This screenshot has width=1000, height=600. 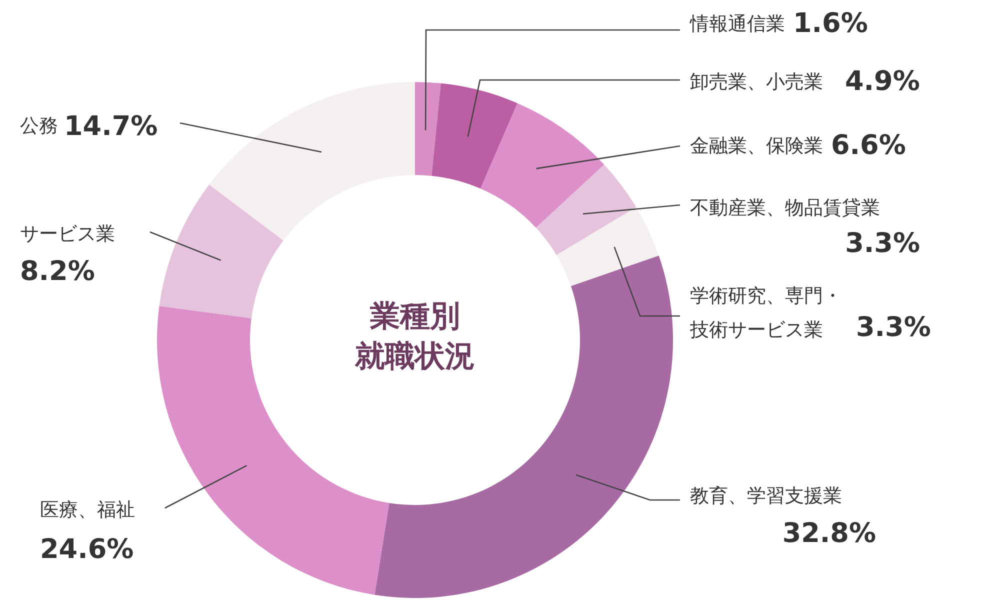 What do you see at coordinates (868, 145) in the screenshot?
I see `data-label: 6.6%` at bounding box center [868, 145].